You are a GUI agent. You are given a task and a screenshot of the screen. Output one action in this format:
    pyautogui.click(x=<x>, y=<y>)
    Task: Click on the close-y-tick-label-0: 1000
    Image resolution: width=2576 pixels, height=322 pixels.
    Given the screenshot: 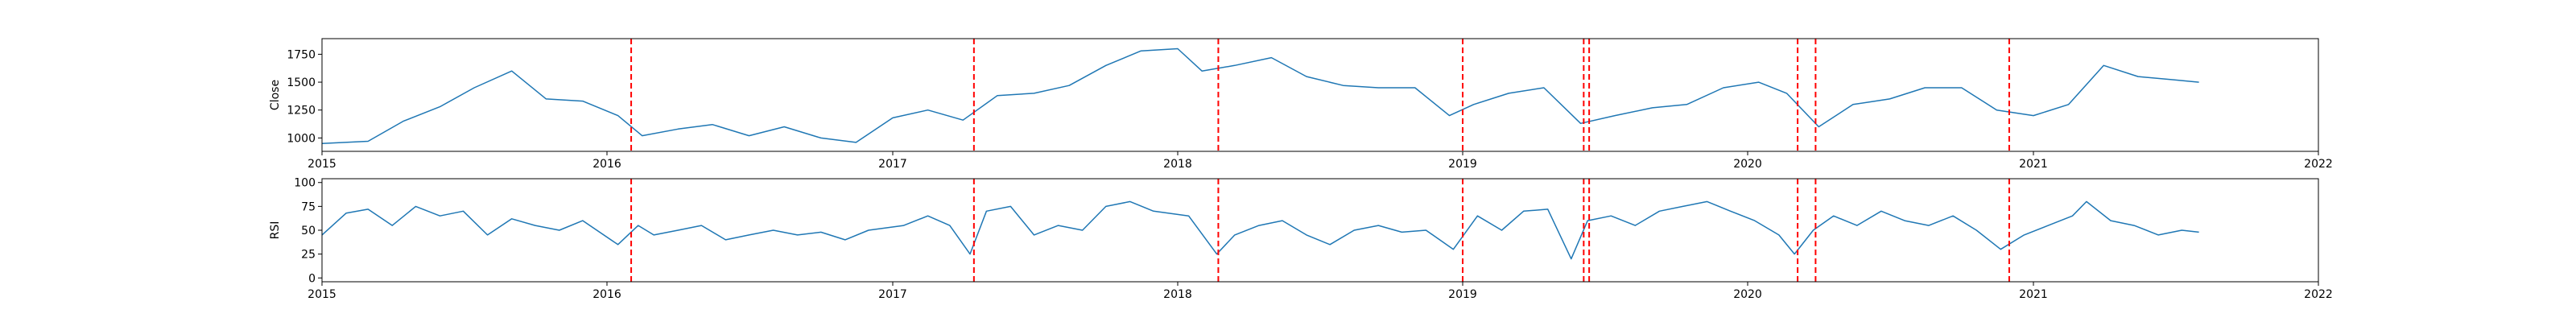 What is the action you would take?
    pyautogui.click(x=301, y=138)
    